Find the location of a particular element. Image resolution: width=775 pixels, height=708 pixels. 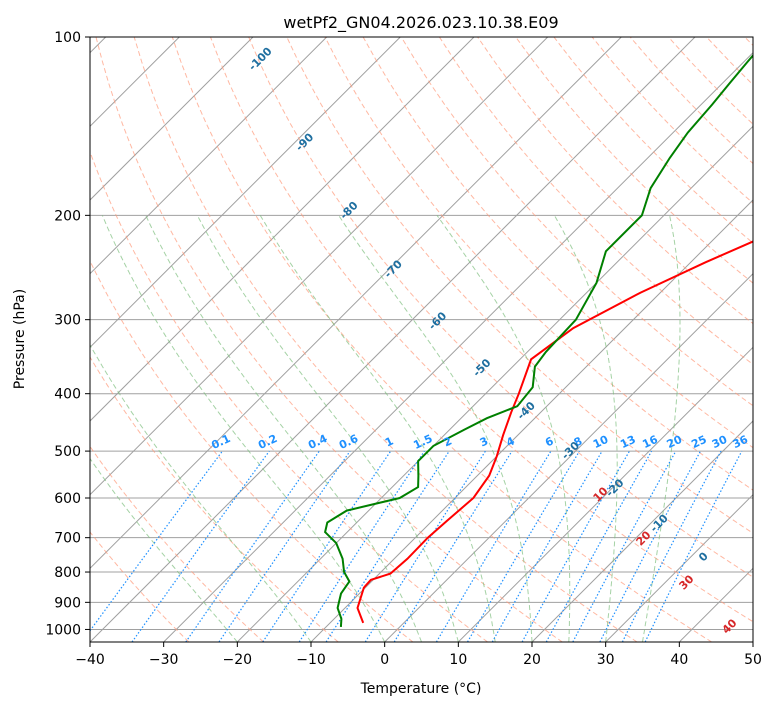

x-axis-ticks: −40 −30 −20 −10 0 10 20 30 40 50 is located at coordinates (418, 655).